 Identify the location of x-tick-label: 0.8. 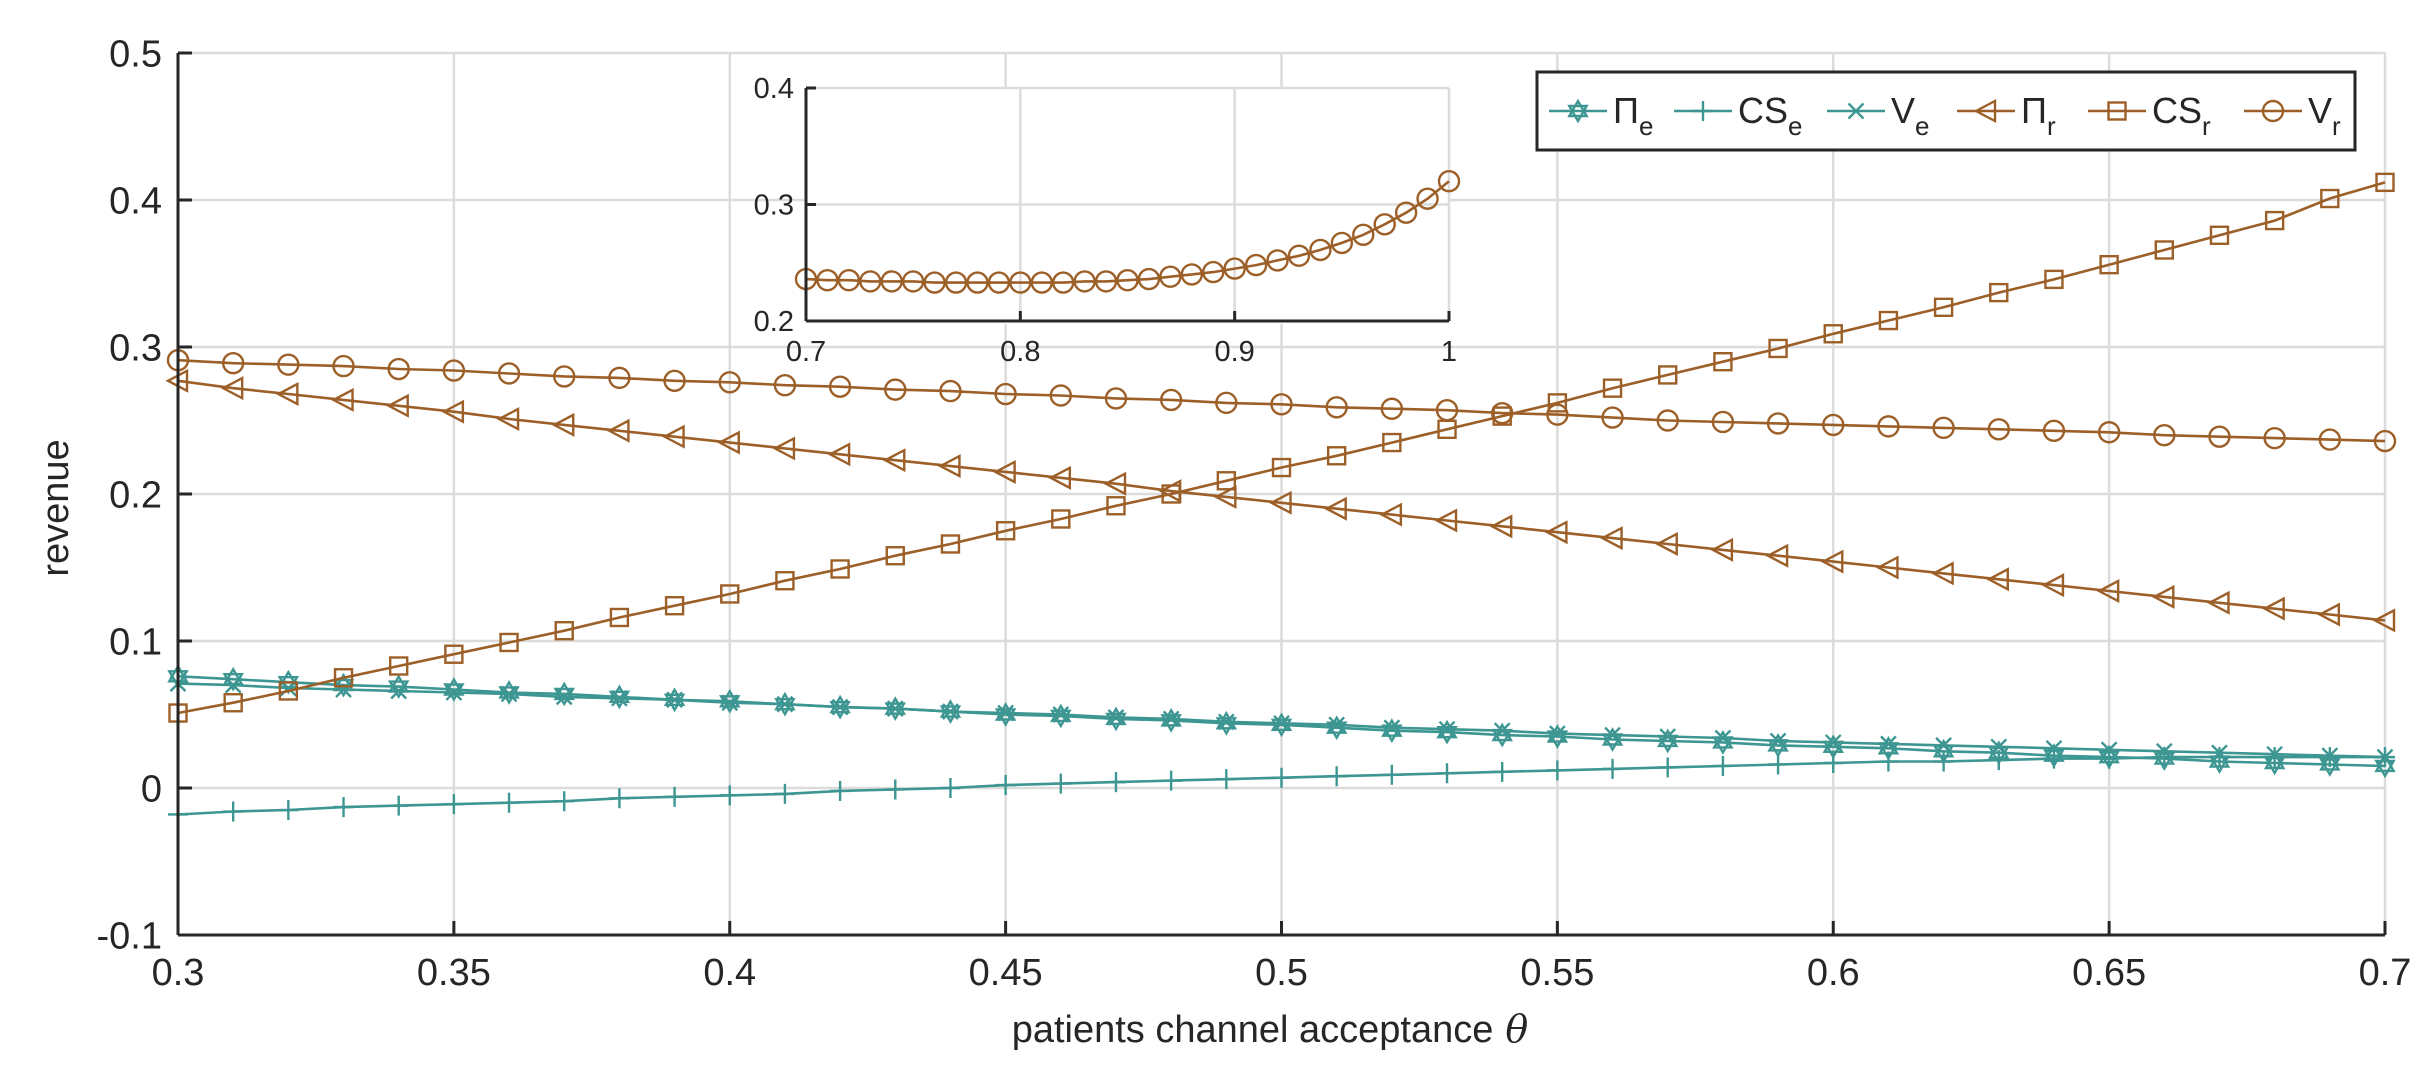
(1020, 352).